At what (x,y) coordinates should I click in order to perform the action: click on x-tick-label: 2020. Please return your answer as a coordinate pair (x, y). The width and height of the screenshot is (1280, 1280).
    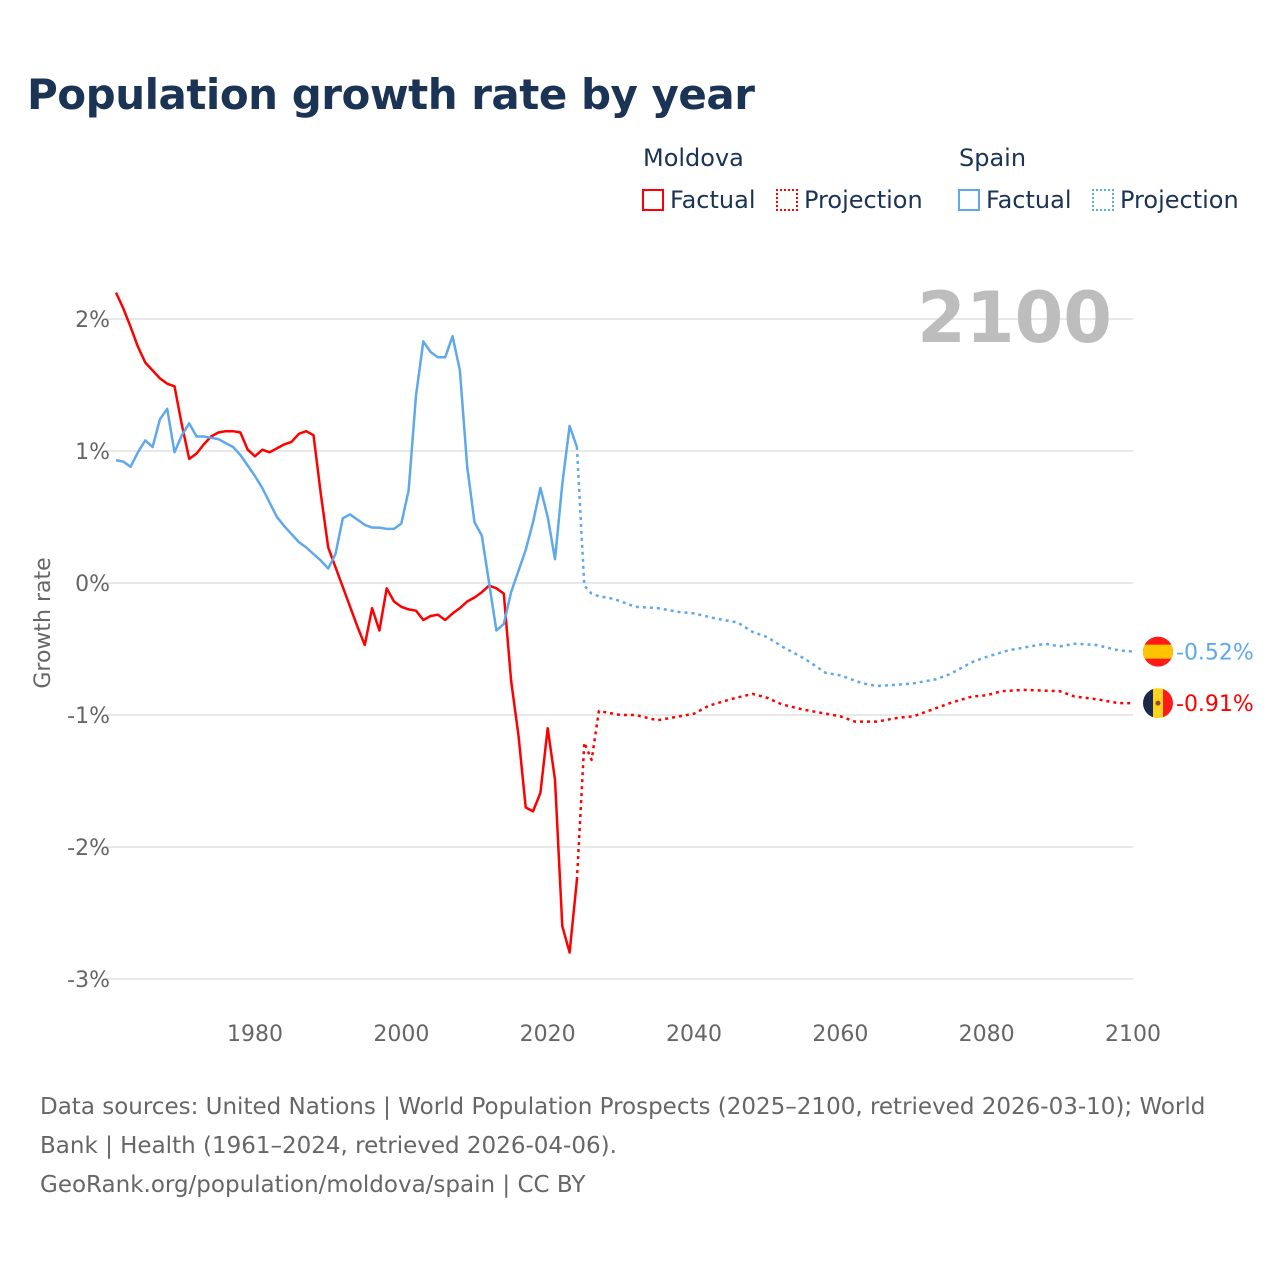
    Looking at the image, I should click on (548, 1034).